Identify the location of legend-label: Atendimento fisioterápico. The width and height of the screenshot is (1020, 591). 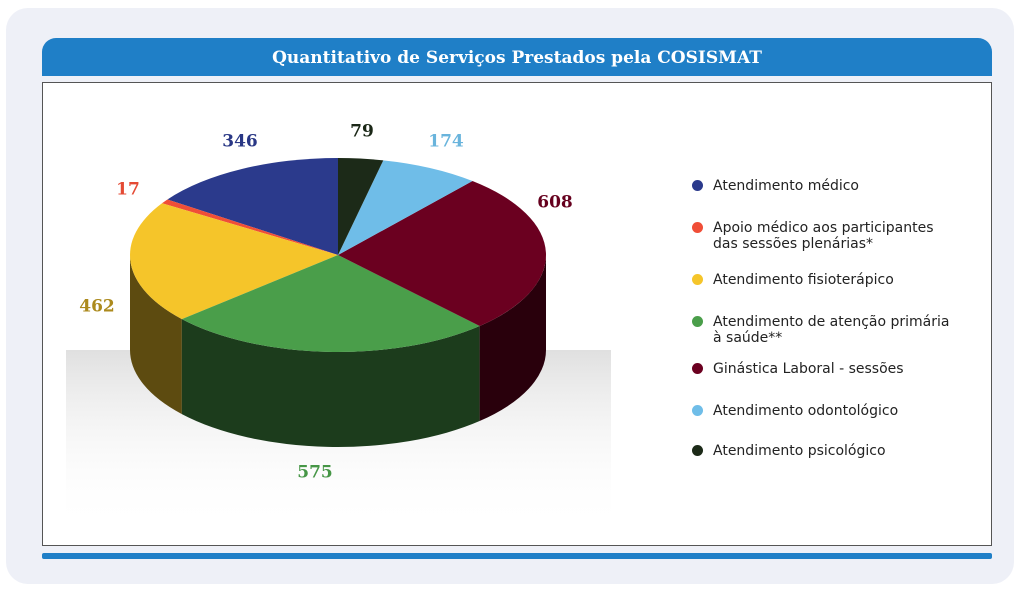
(803, 280).